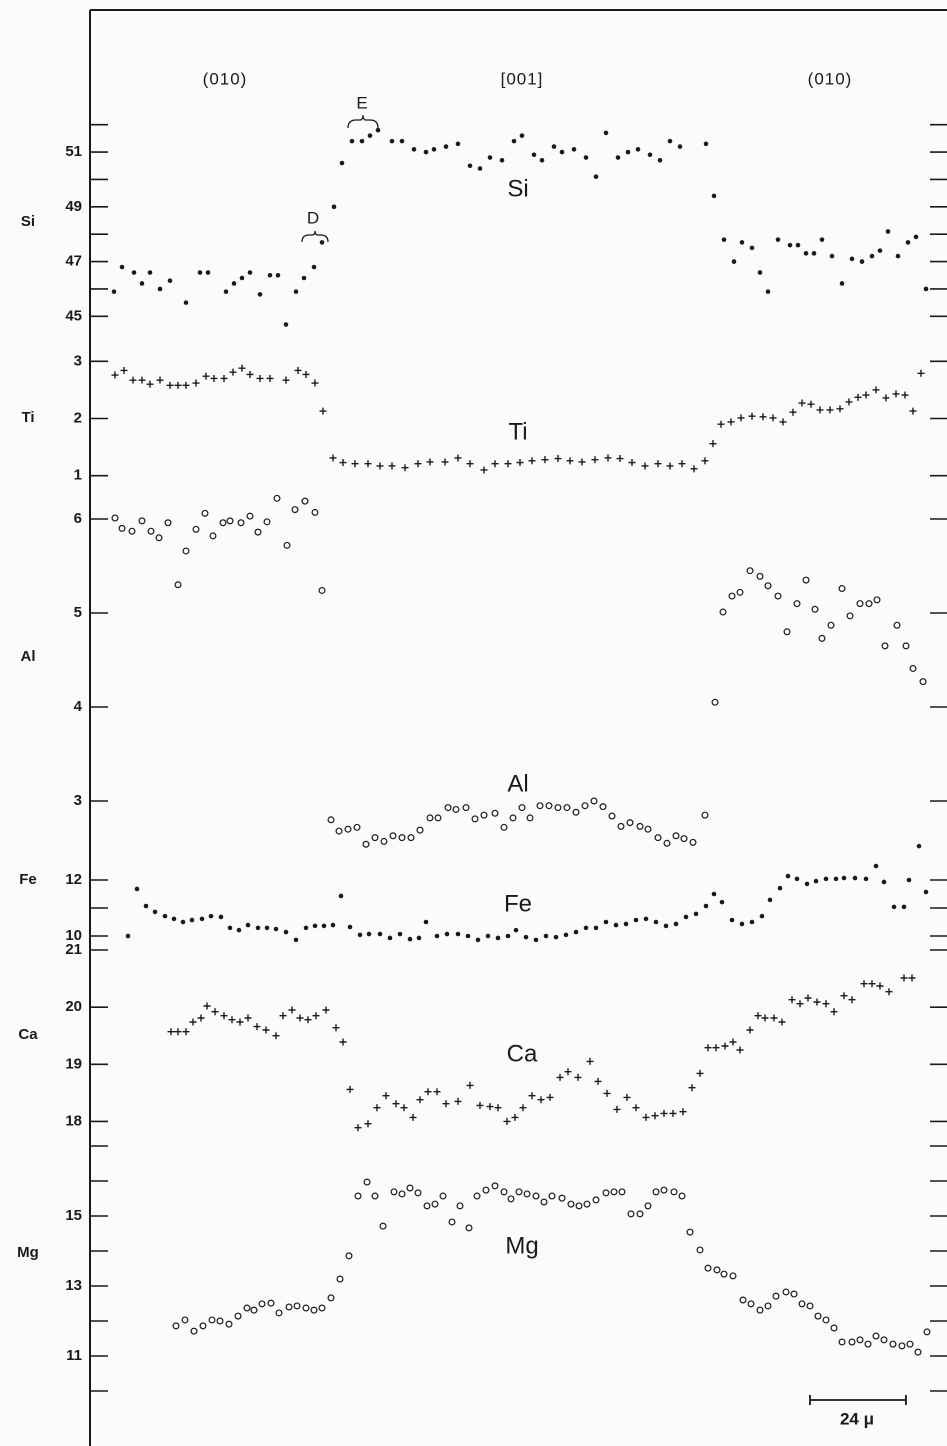 This screenshot has height=1446, width=947. I want to click on y-tick-label: 18, so click(73, 1120).